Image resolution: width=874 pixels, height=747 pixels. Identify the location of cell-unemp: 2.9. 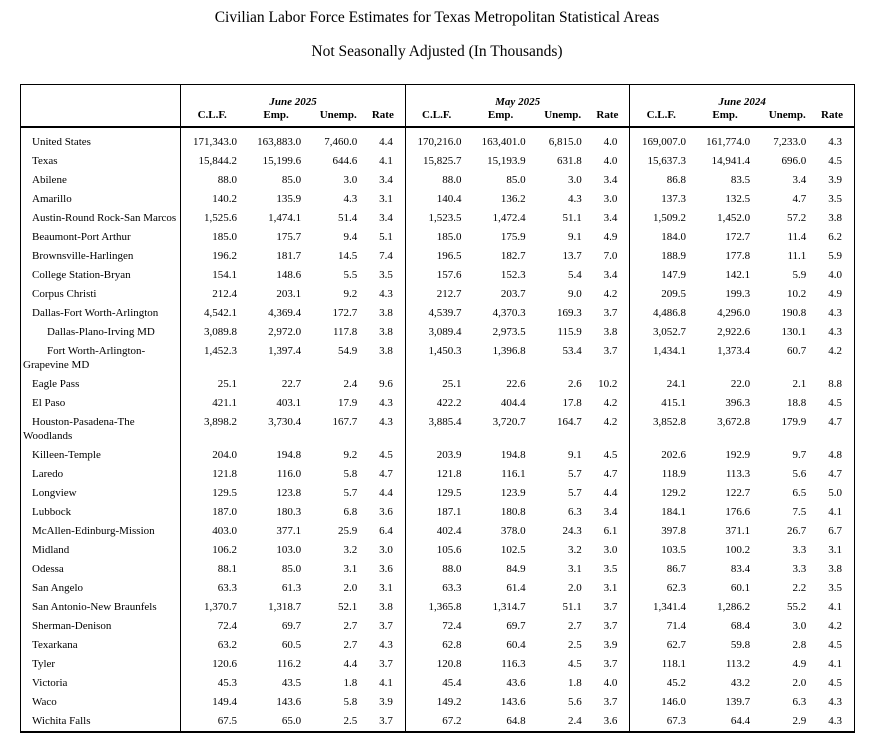
(799, 721).